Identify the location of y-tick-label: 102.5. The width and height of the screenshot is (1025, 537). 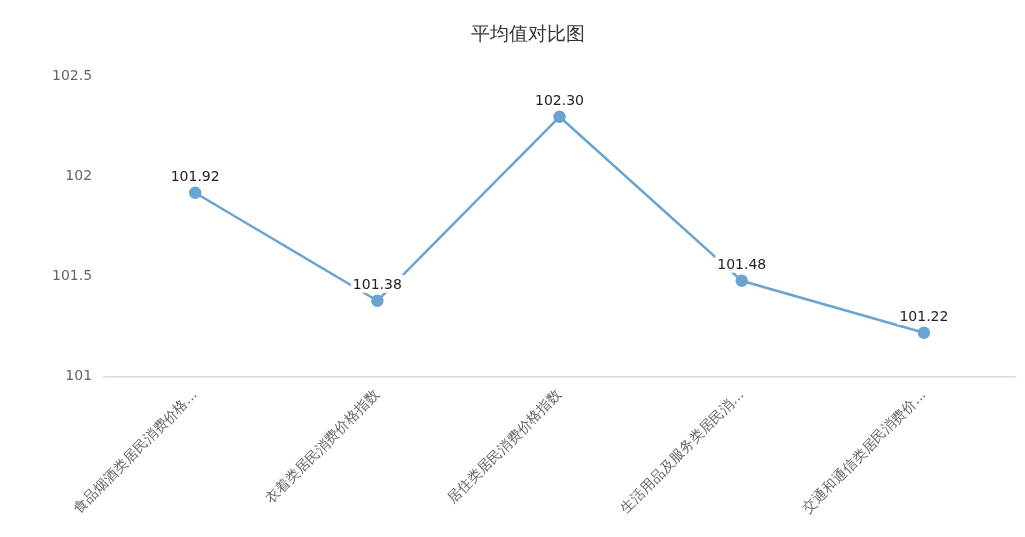
(72, 75).